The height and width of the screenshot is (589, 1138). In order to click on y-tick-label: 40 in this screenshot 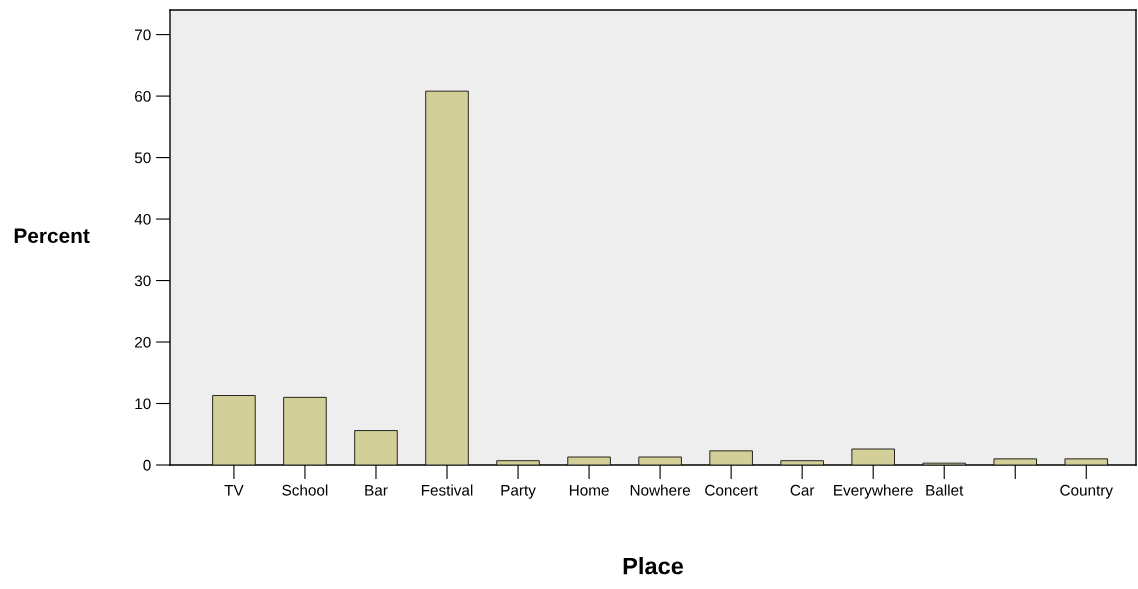, I will do `click(142, 219)`.